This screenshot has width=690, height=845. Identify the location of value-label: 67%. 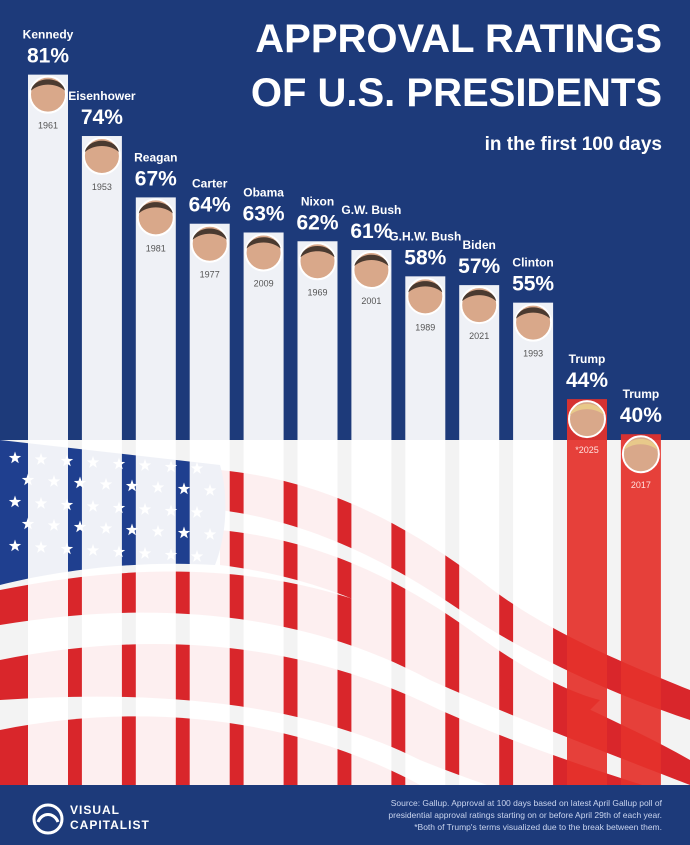
(156, 178).